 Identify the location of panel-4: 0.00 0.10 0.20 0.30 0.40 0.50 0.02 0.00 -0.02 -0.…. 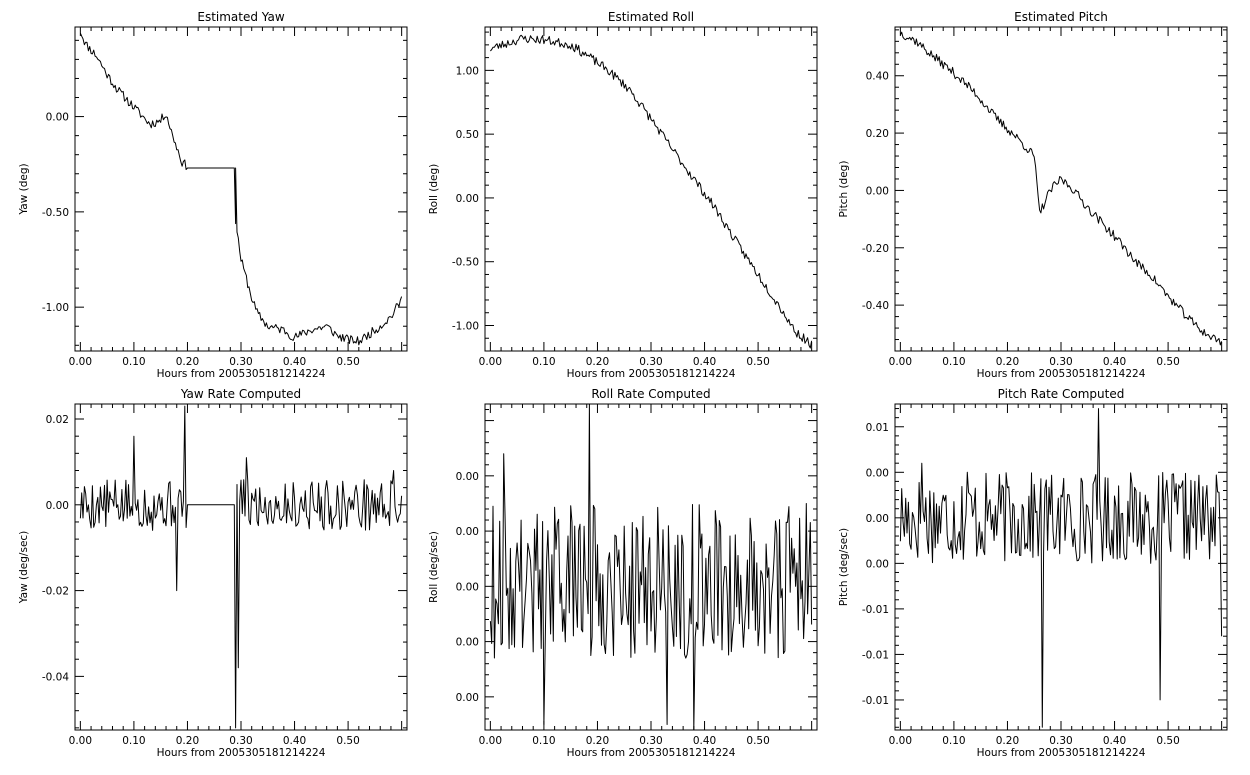
(213, 573).